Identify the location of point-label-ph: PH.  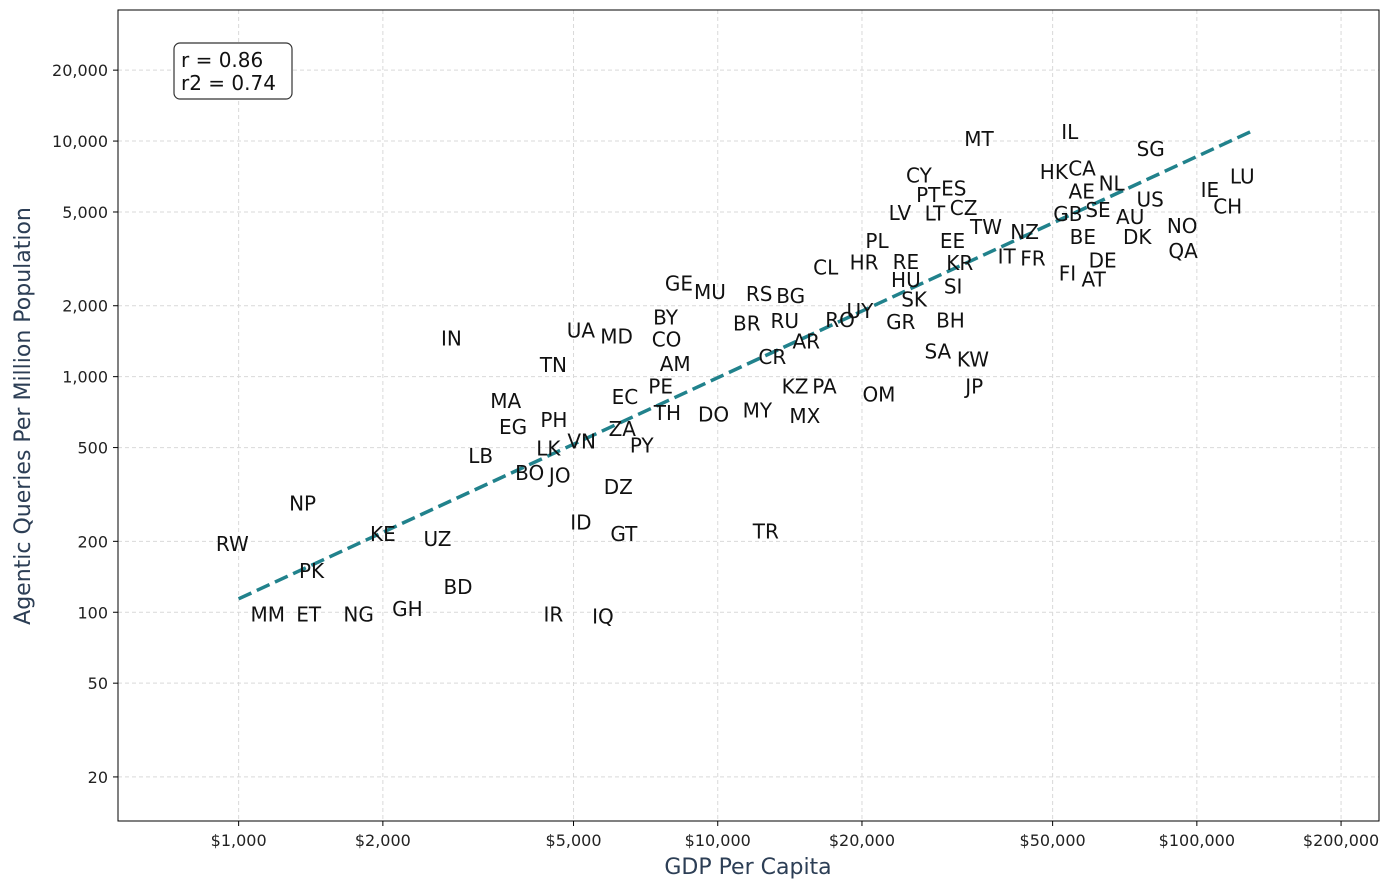
(553, 420).